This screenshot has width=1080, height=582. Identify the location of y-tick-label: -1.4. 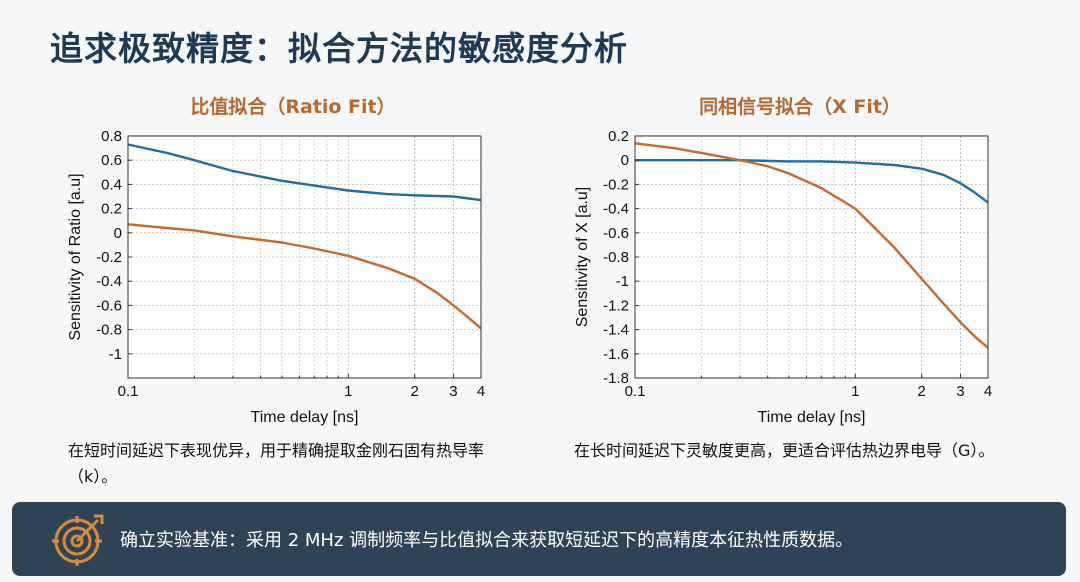
(616, 330).